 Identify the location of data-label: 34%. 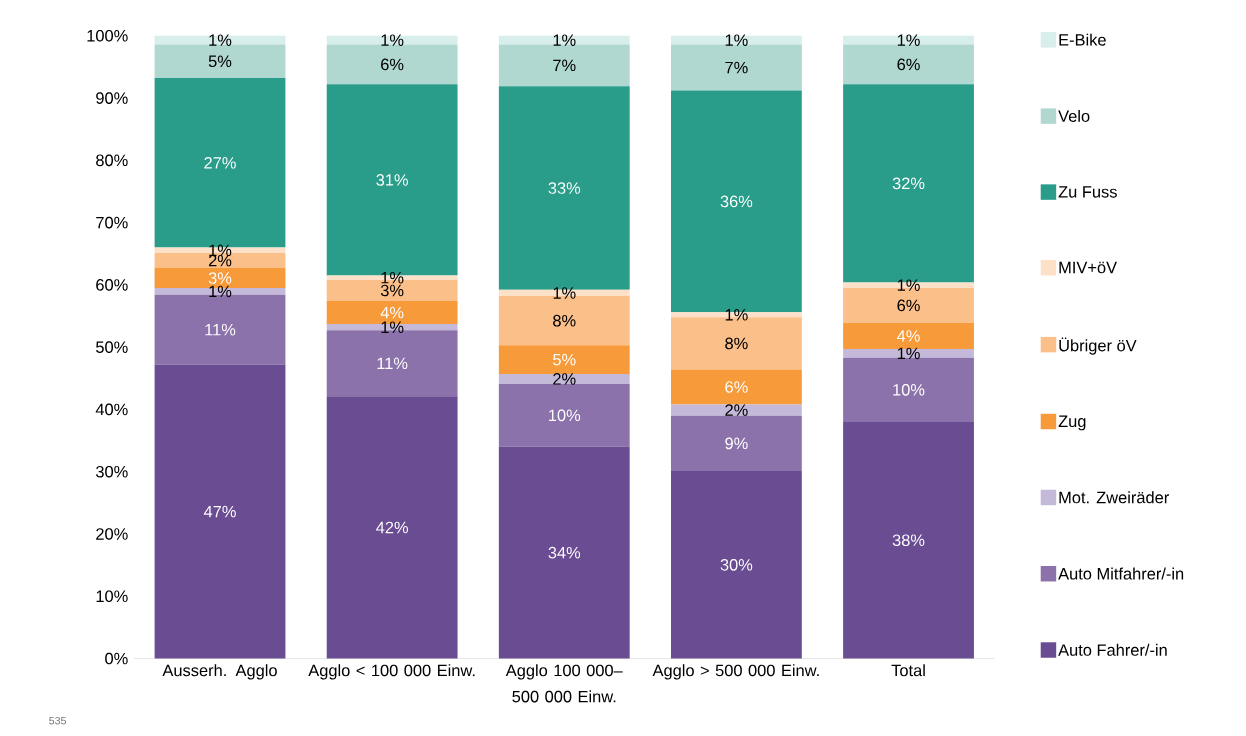
(564, 552).